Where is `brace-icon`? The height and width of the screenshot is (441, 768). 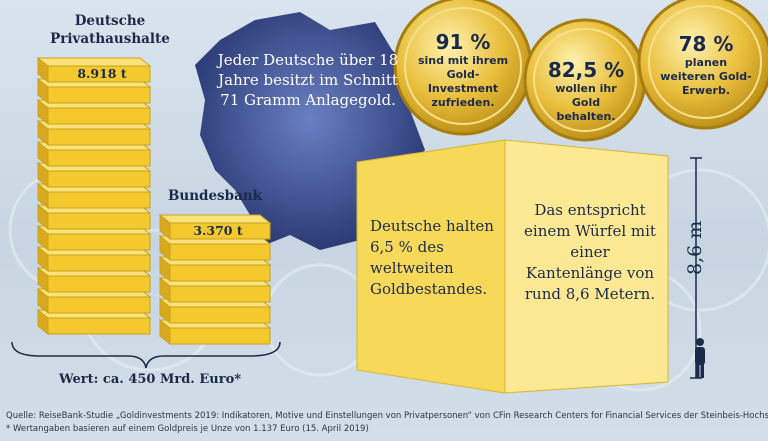 brace-icon is located at coordinates (146, 355).